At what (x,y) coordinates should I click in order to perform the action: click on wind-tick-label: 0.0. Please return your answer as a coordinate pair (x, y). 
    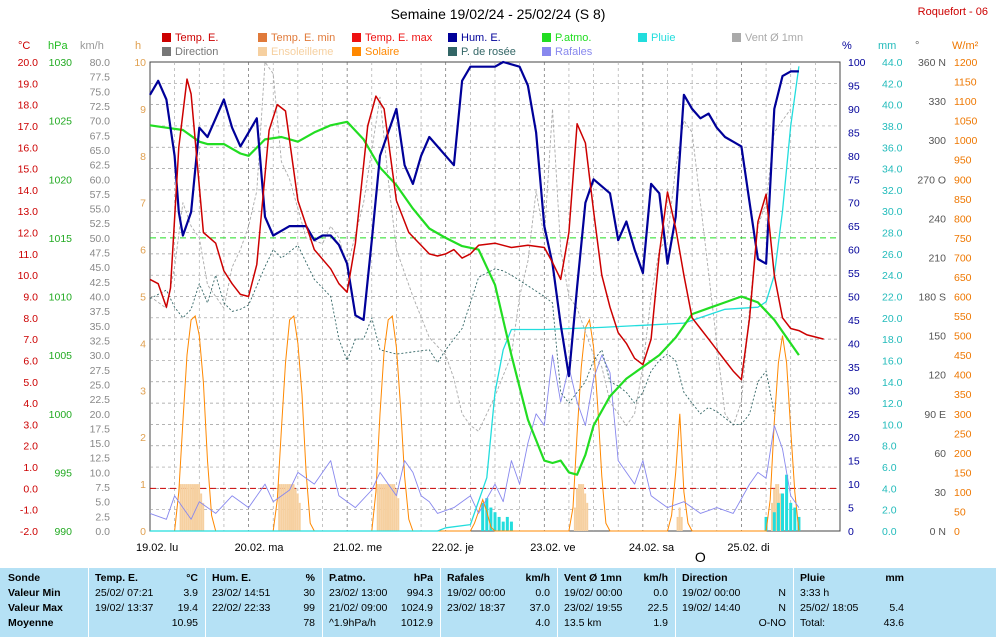
    Looking at the image, I should click on (102, 532).